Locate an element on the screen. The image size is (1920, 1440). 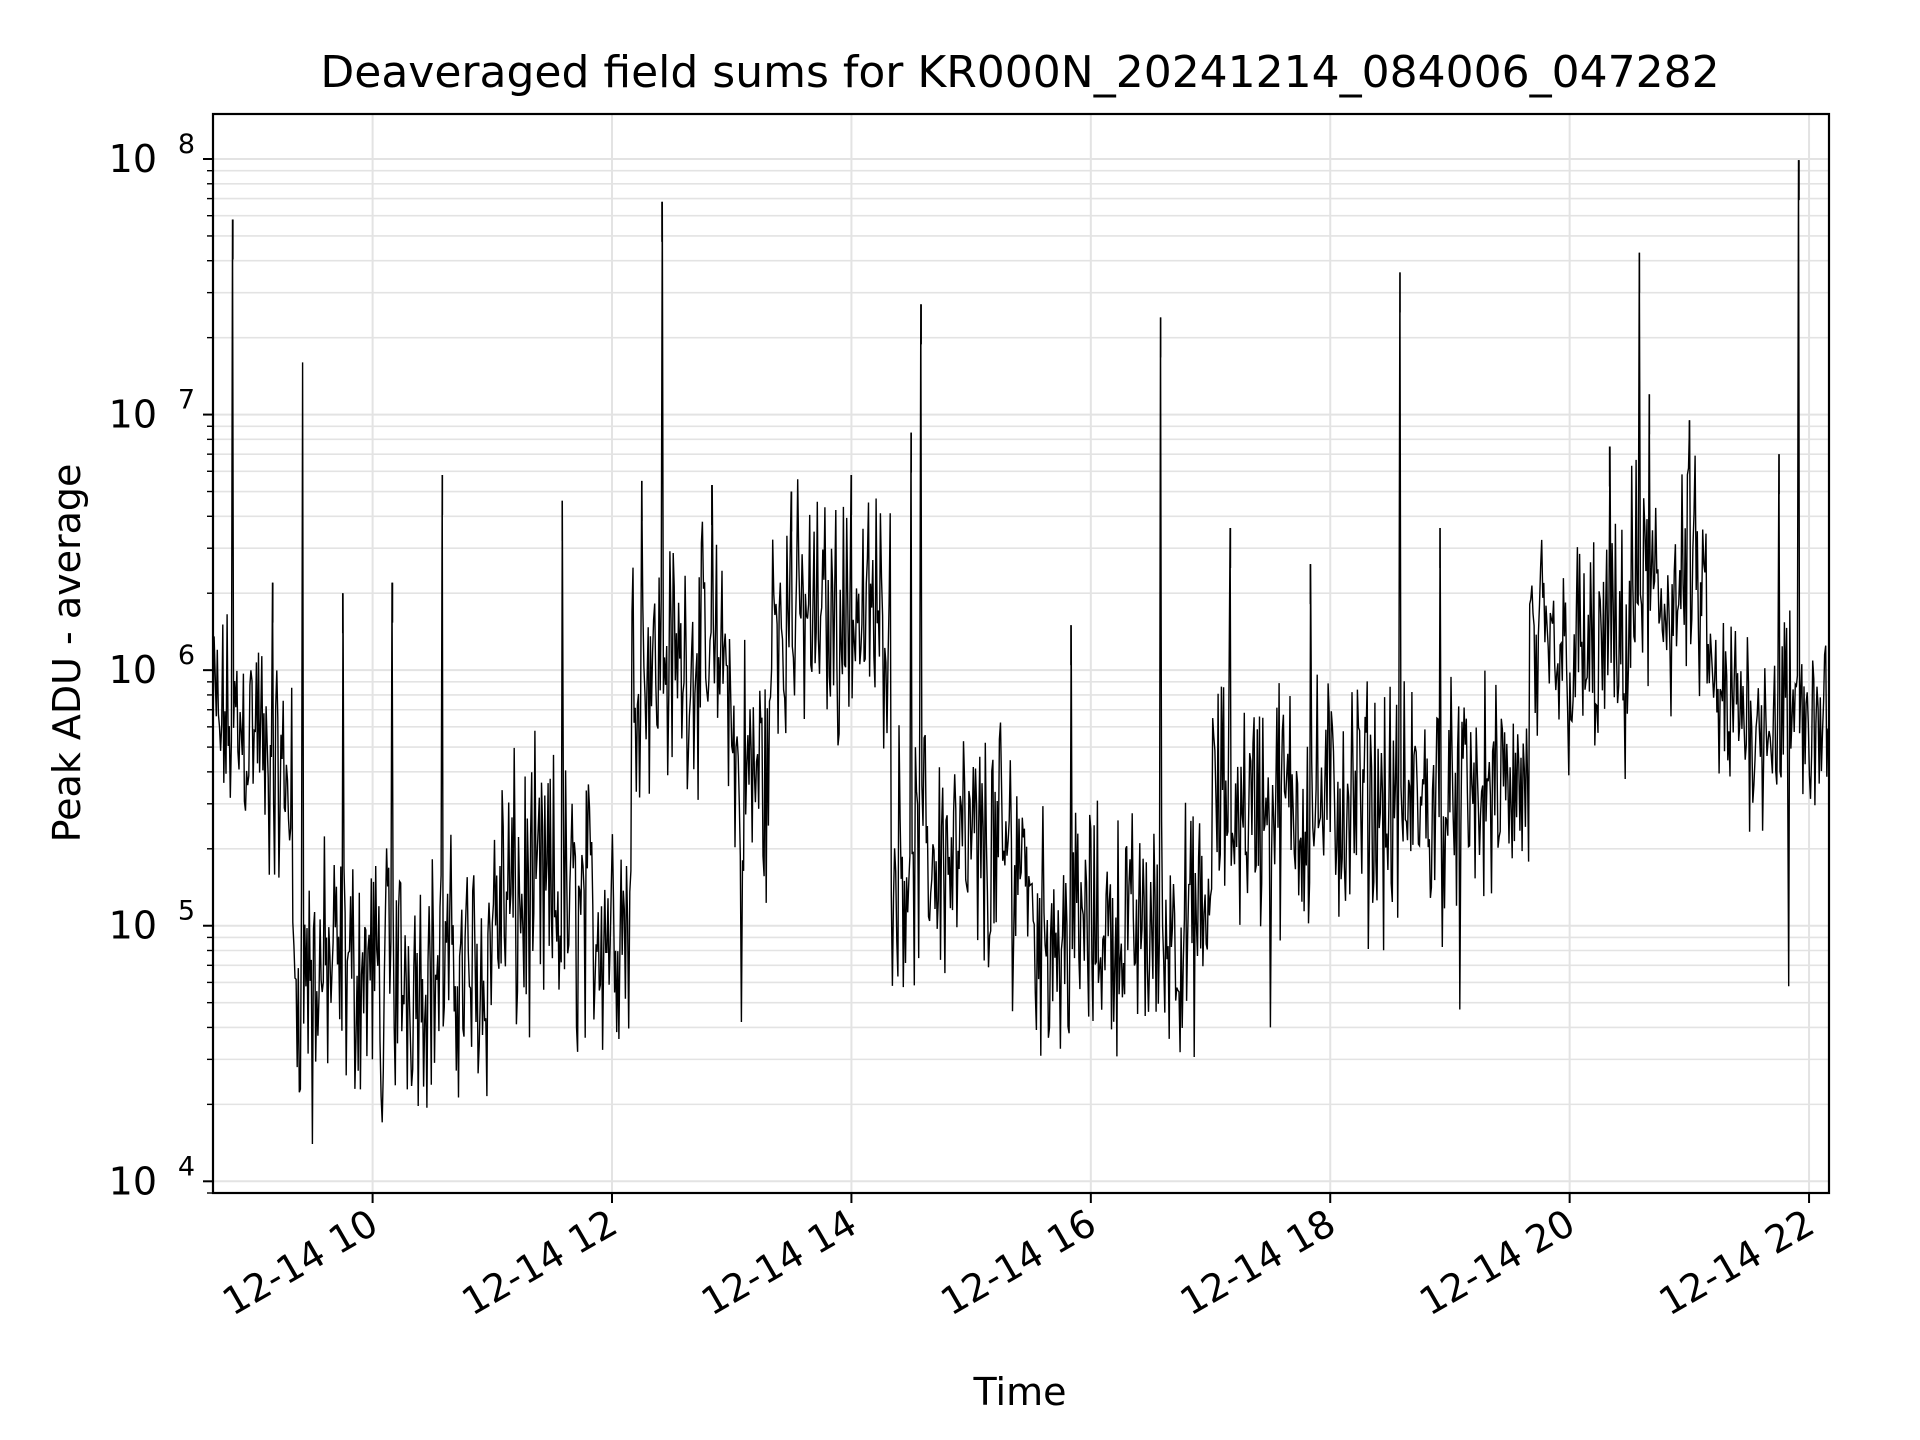
y-tick-exponent: 7 is located at coordinates (186, 400).